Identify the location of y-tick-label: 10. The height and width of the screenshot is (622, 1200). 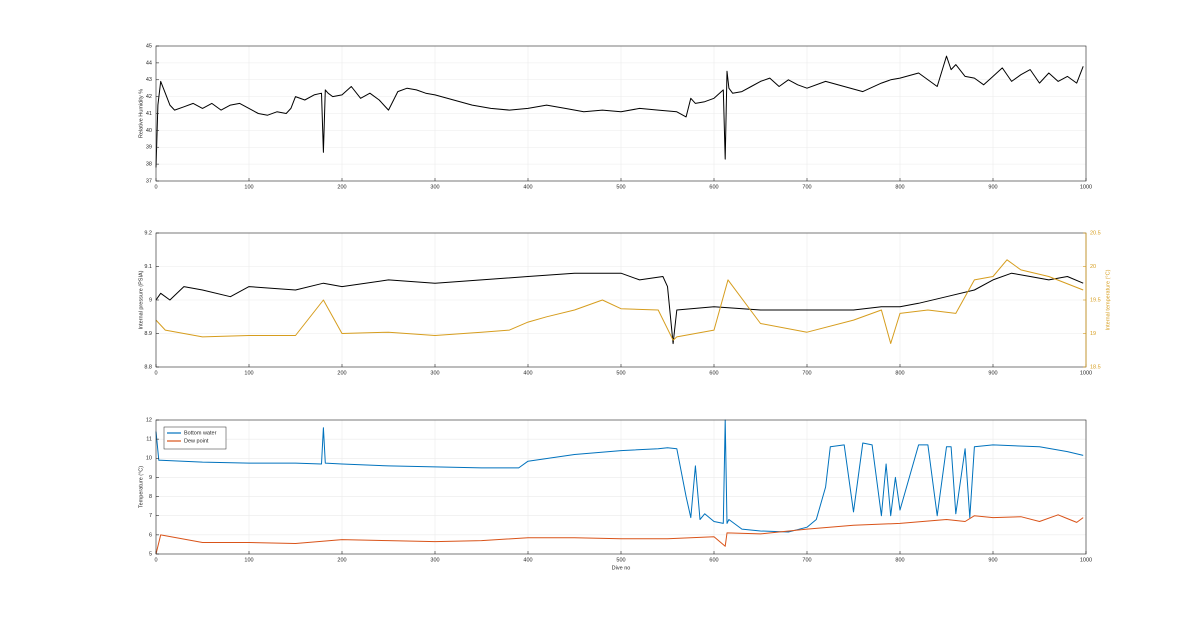
(149, 459).